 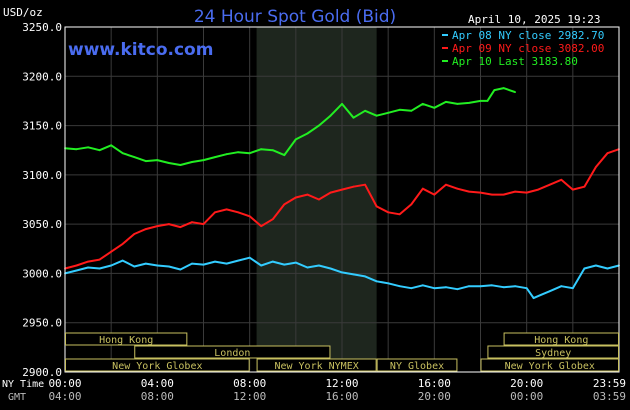 What do you see at coordinates (434, 396) in the screenshot?
I see `x-tick-label-gmt: 20:00` at bounding box center [434, 396].